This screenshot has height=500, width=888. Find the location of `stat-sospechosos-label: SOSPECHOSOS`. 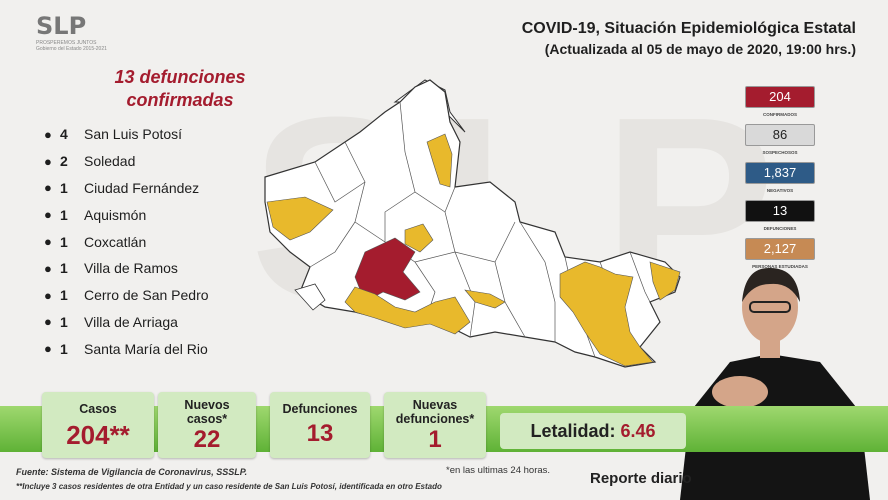

stat-sospechosos-label: SOSPECHOSOS is located at coordinates (780, 152).